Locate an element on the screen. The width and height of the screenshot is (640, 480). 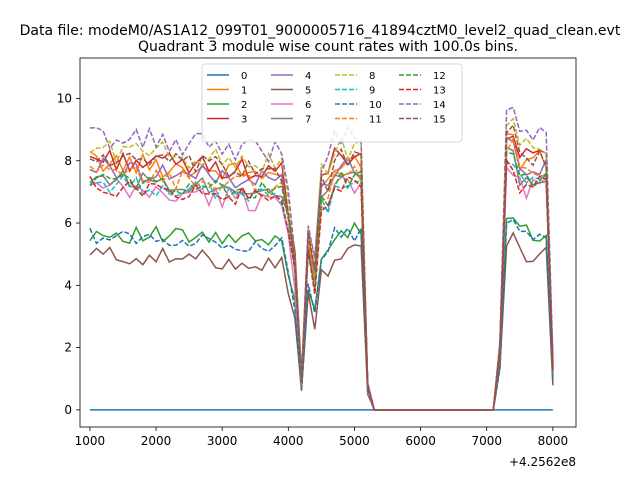
legend-label-5: 5 is located at coordinates (308, 91).